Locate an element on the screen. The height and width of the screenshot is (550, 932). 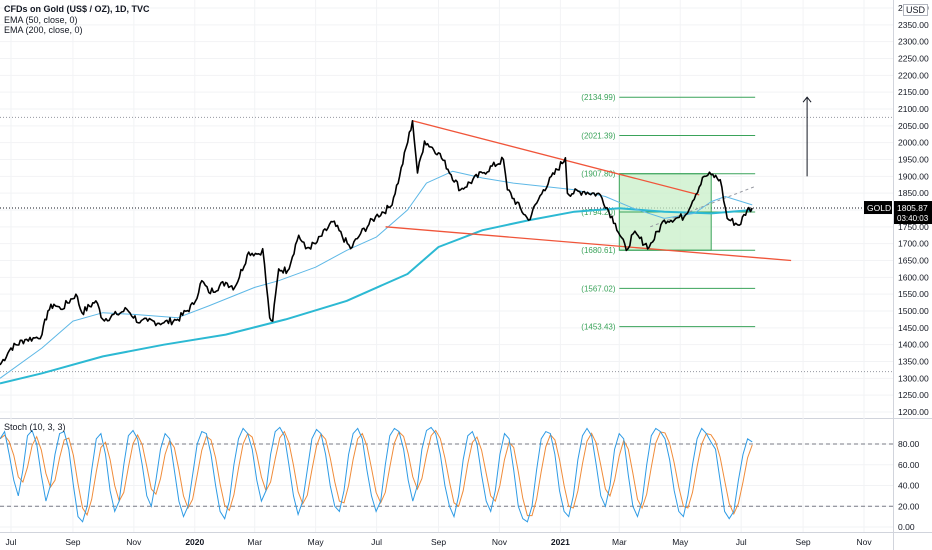
price-tick-label: 1700.00 is located at coordinates (913, 244).